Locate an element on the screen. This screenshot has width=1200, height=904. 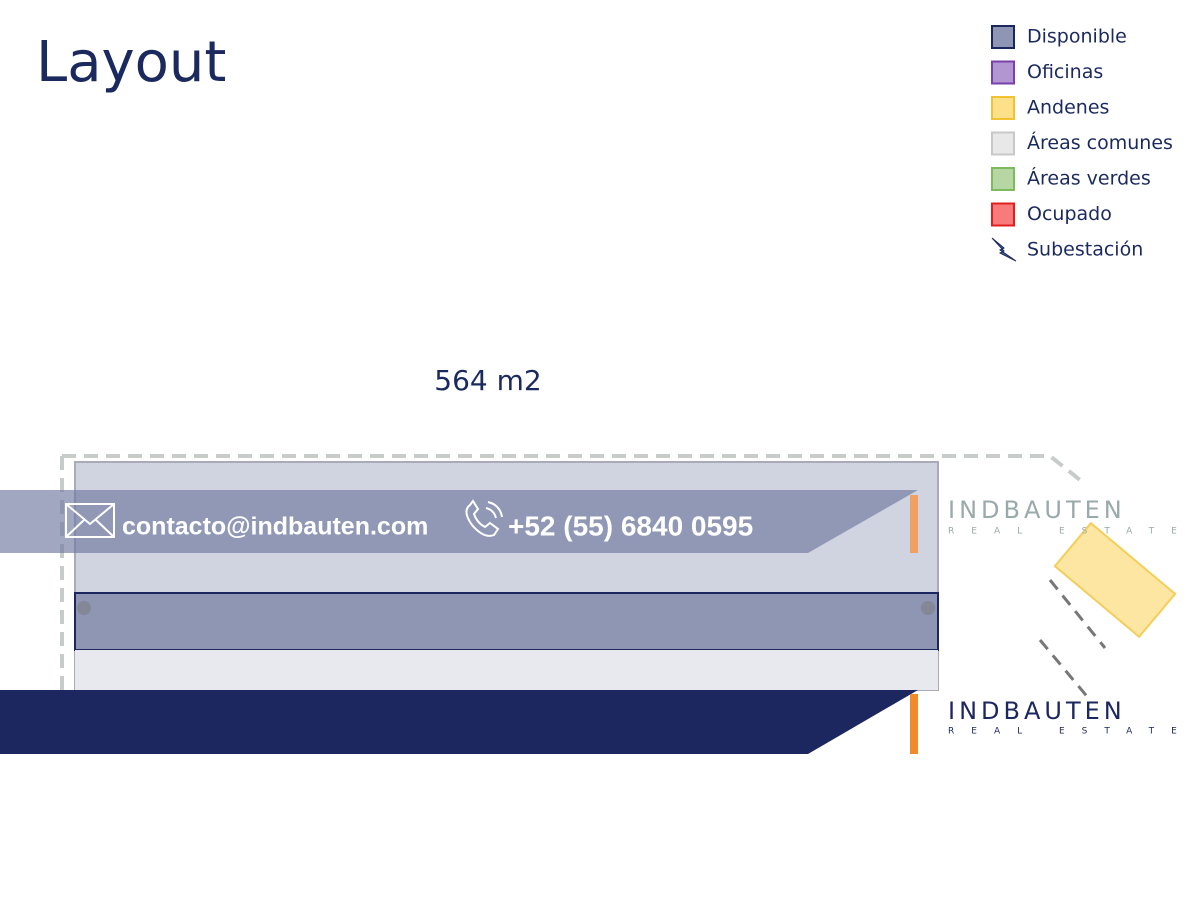
phone-icon is located at coordinates (484, 518).